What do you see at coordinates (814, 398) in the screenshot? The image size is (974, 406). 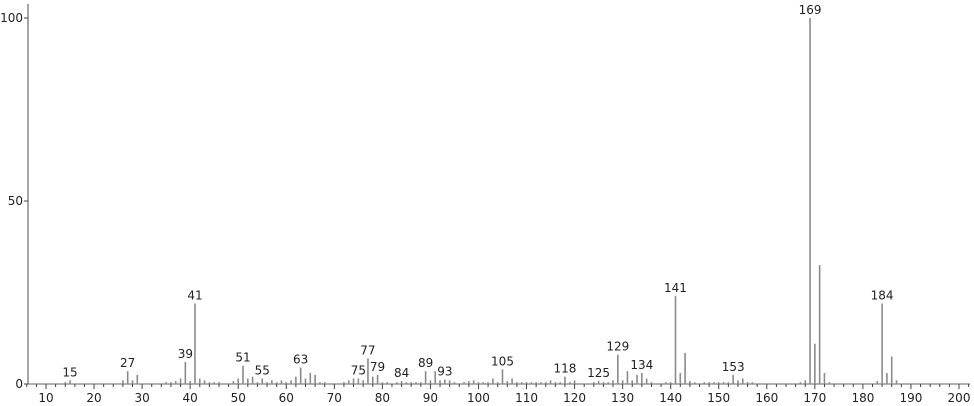 I see `x-tick-label: 170` at bounding box center [814, 398].